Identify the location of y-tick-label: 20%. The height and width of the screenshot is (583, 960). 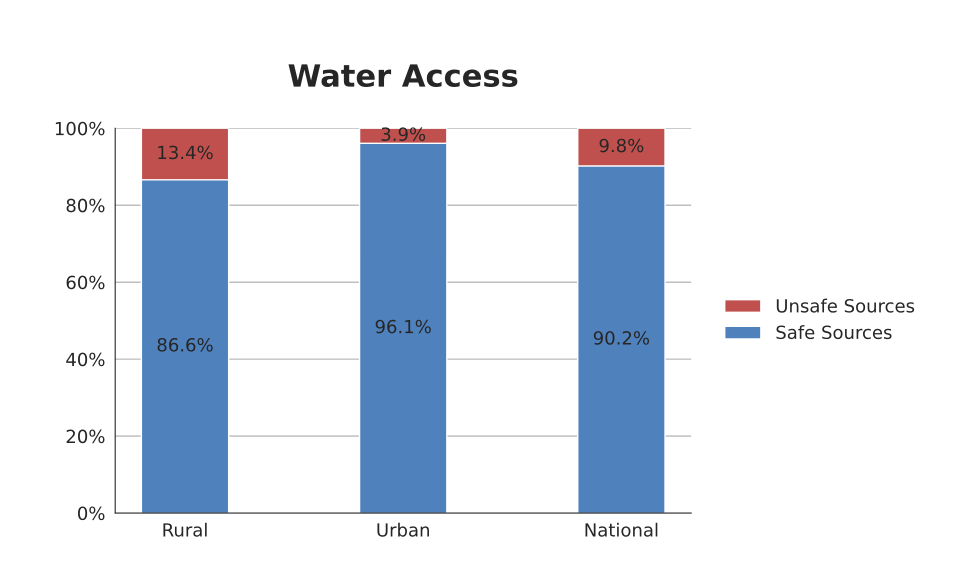
(85, 437).